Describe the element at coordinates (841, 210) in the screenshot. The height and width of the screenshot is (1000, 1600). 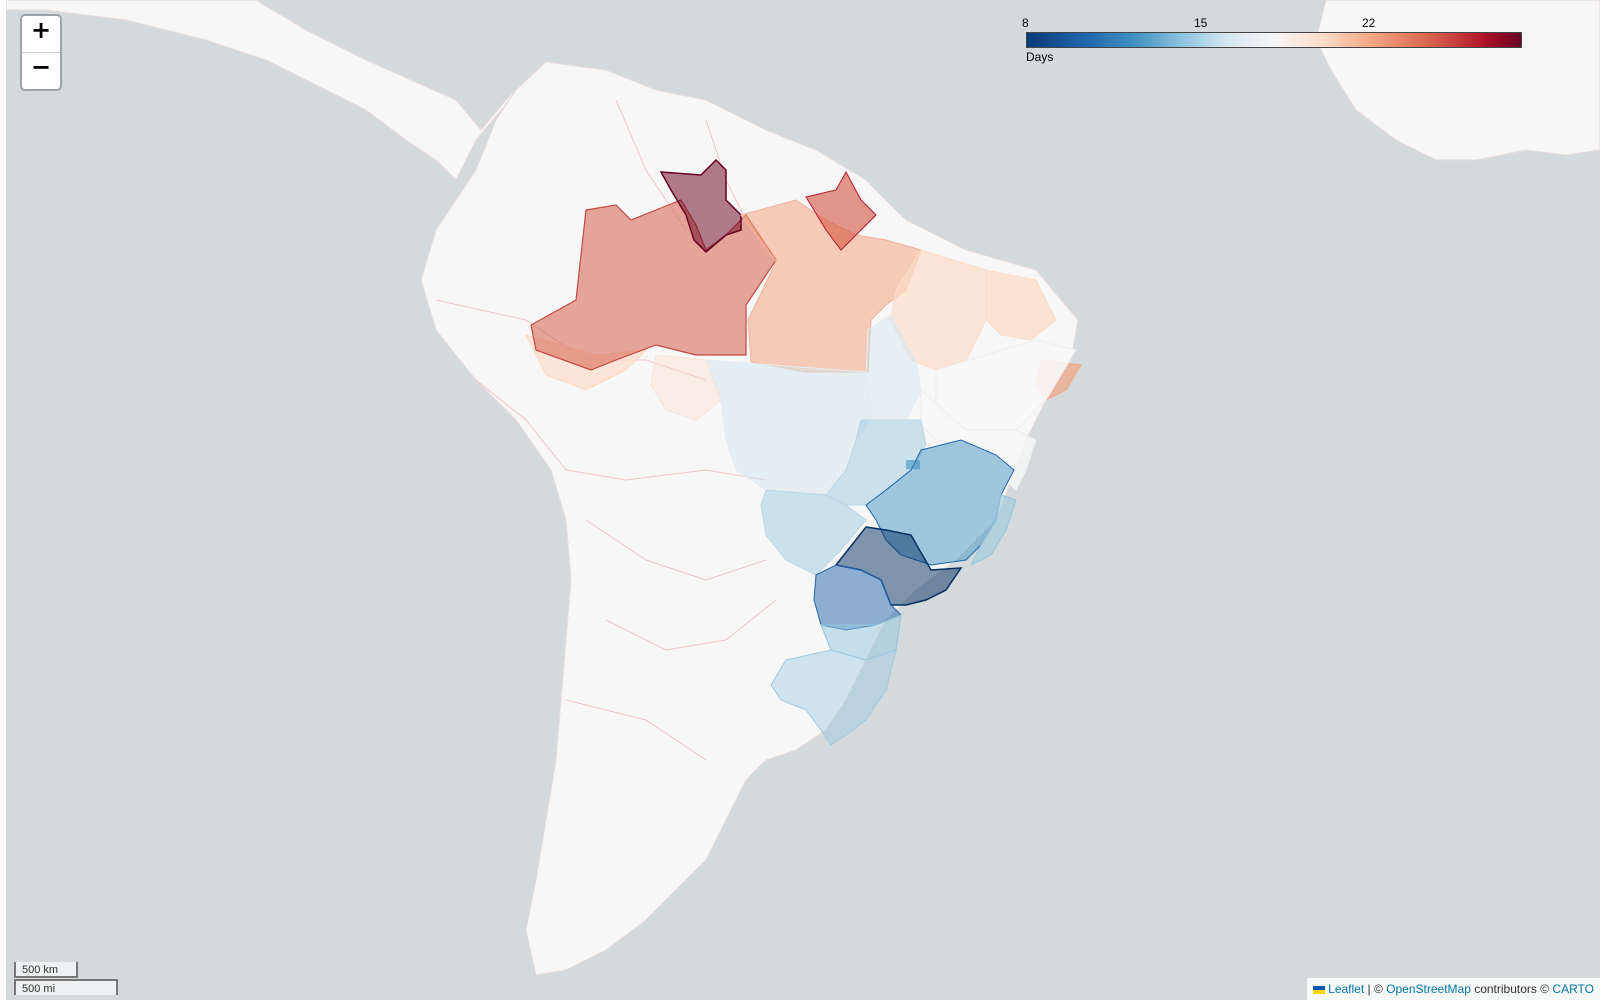
I see `state-amapa` at that location.